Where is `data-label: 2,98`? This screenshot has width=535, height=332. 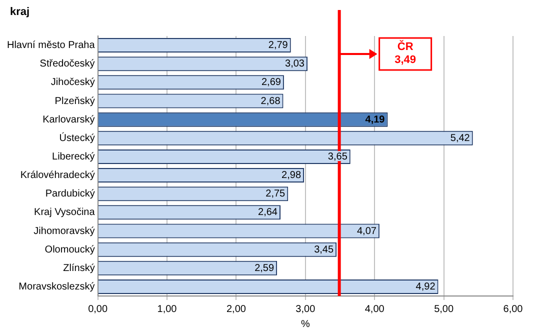 data-label: 2,98 is located at coordinates (292, 176).